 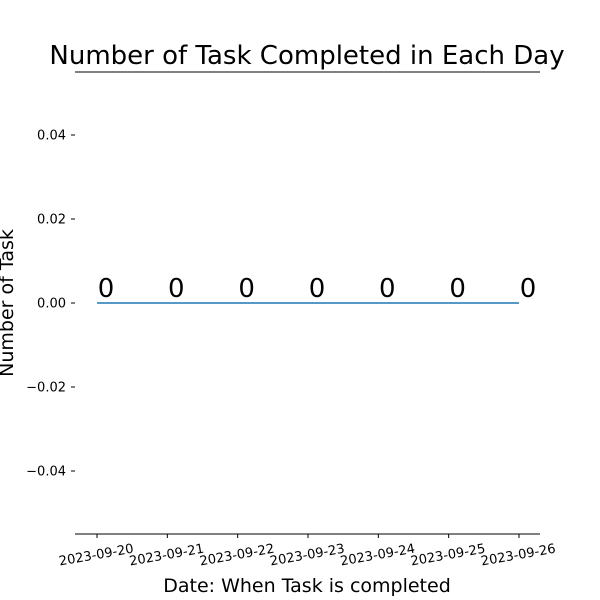 I want to click on y-tick-label: 0.00, so click(x=51, y=304).